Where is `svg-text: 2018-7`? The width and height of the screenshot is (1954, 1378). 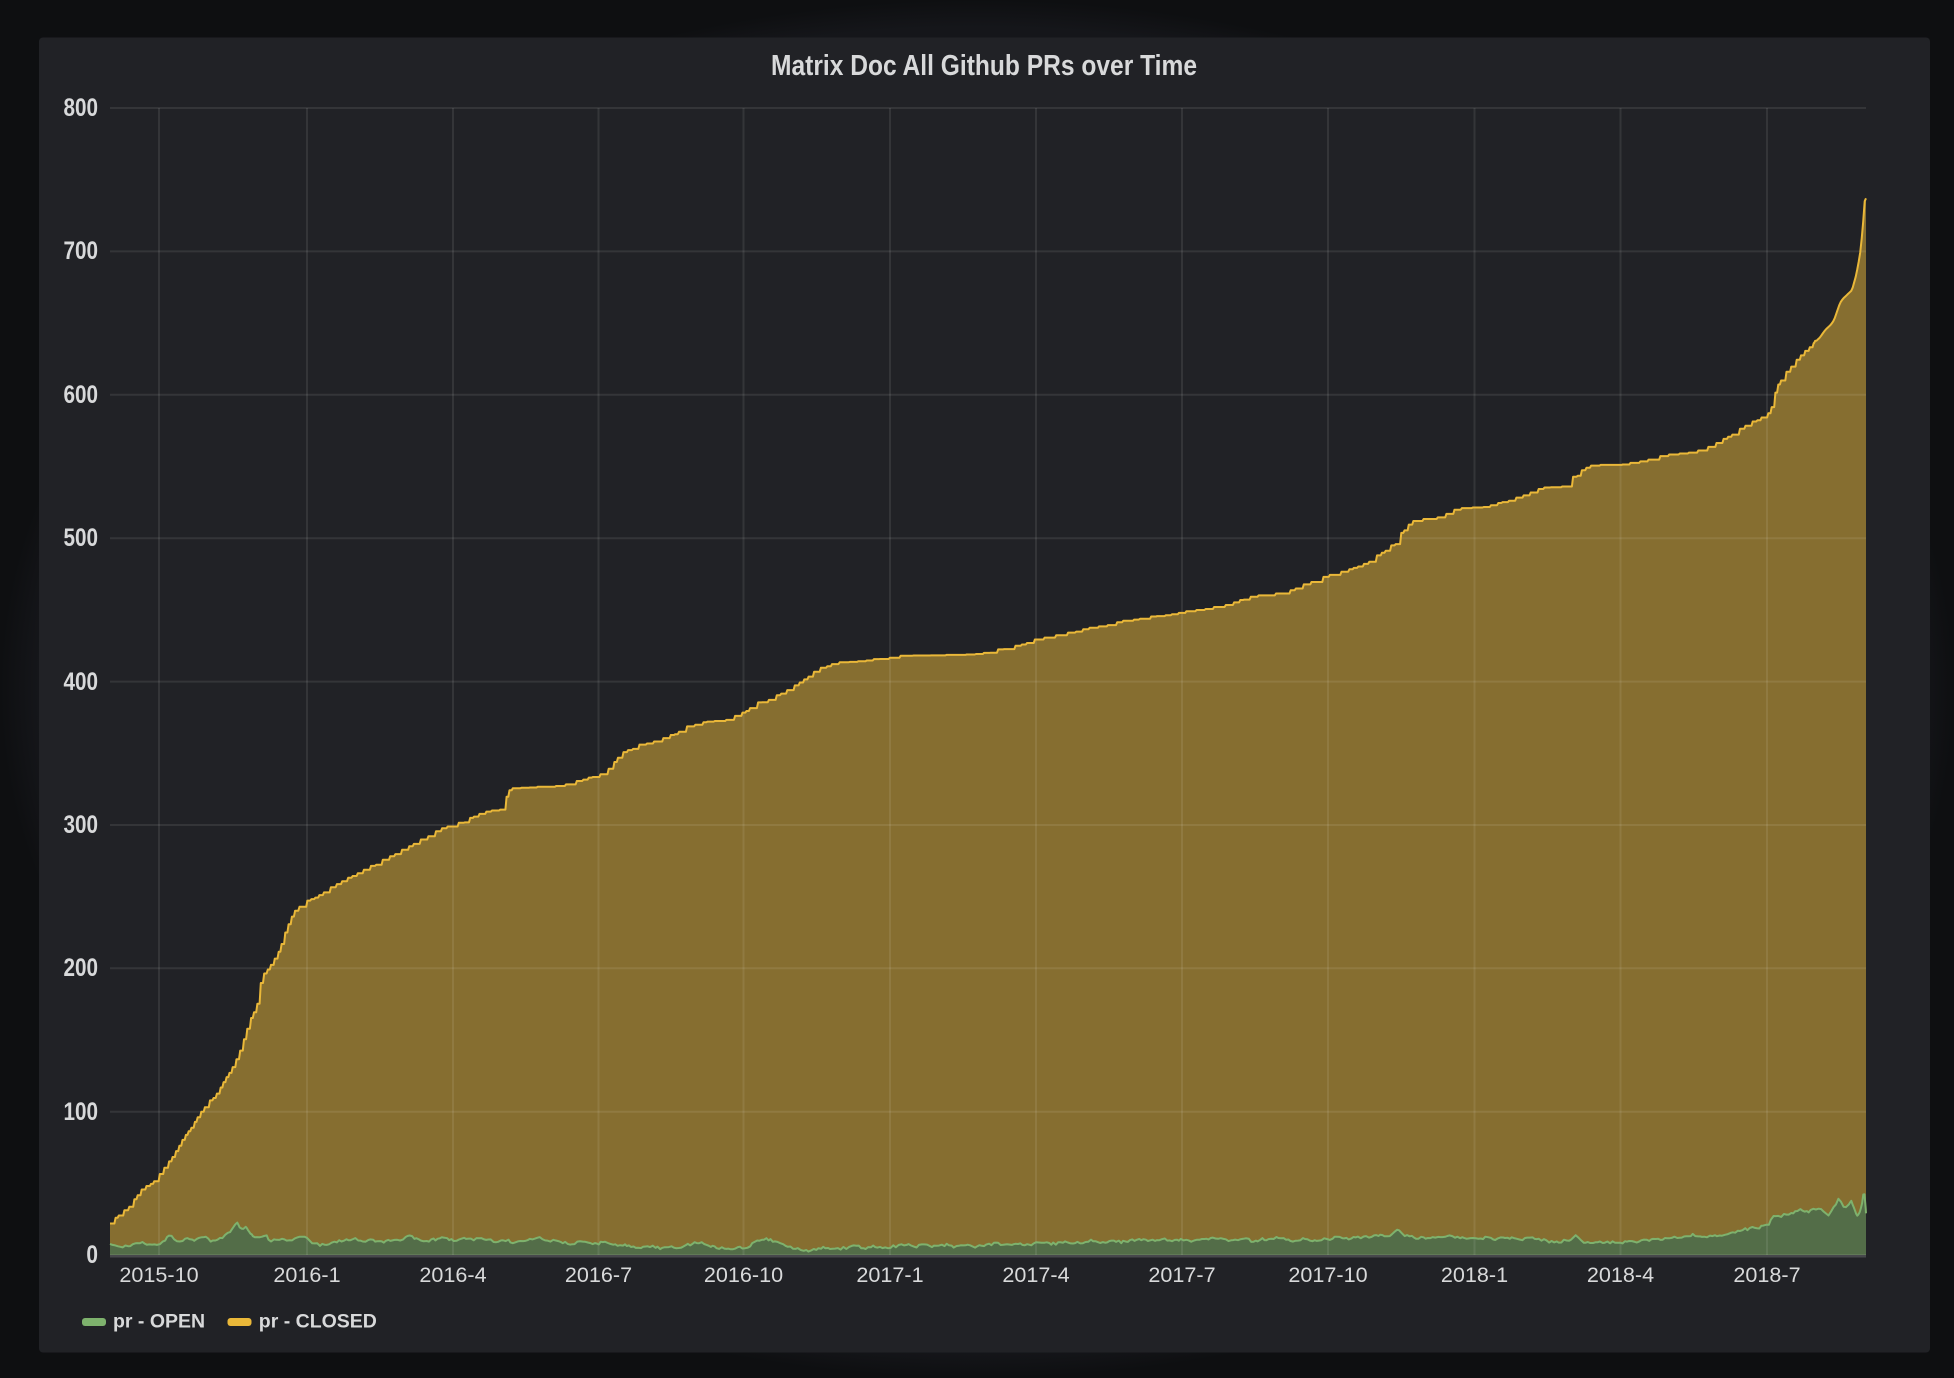
svg-text: 2018-7 is located at coordinates (1766, 1274).